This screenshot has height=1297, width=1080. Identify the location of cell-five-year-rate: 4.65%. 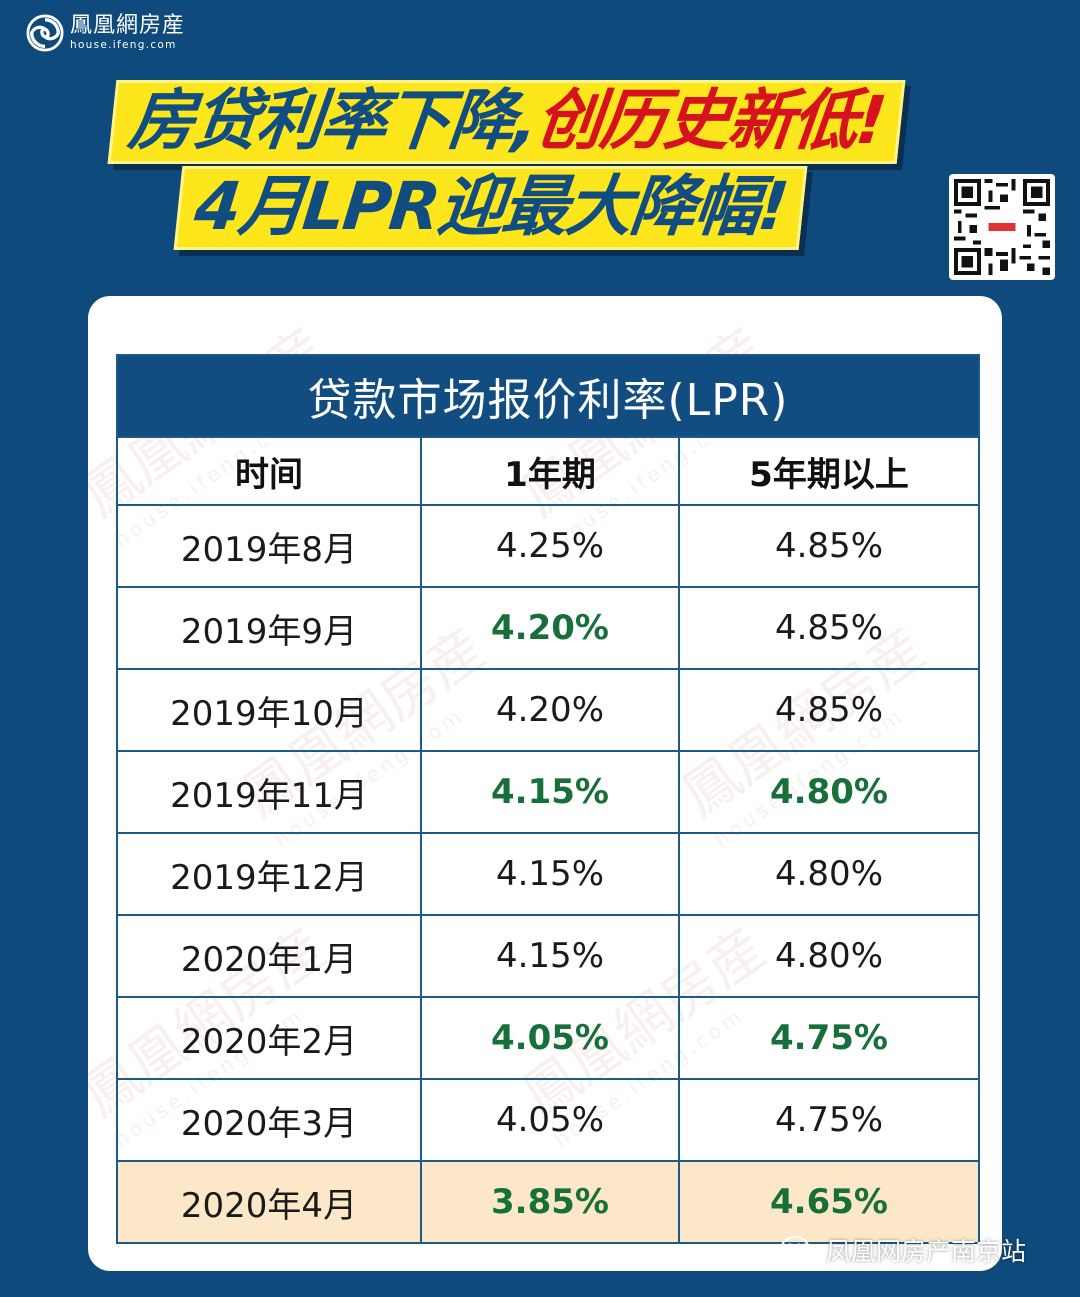
(829, 1202).